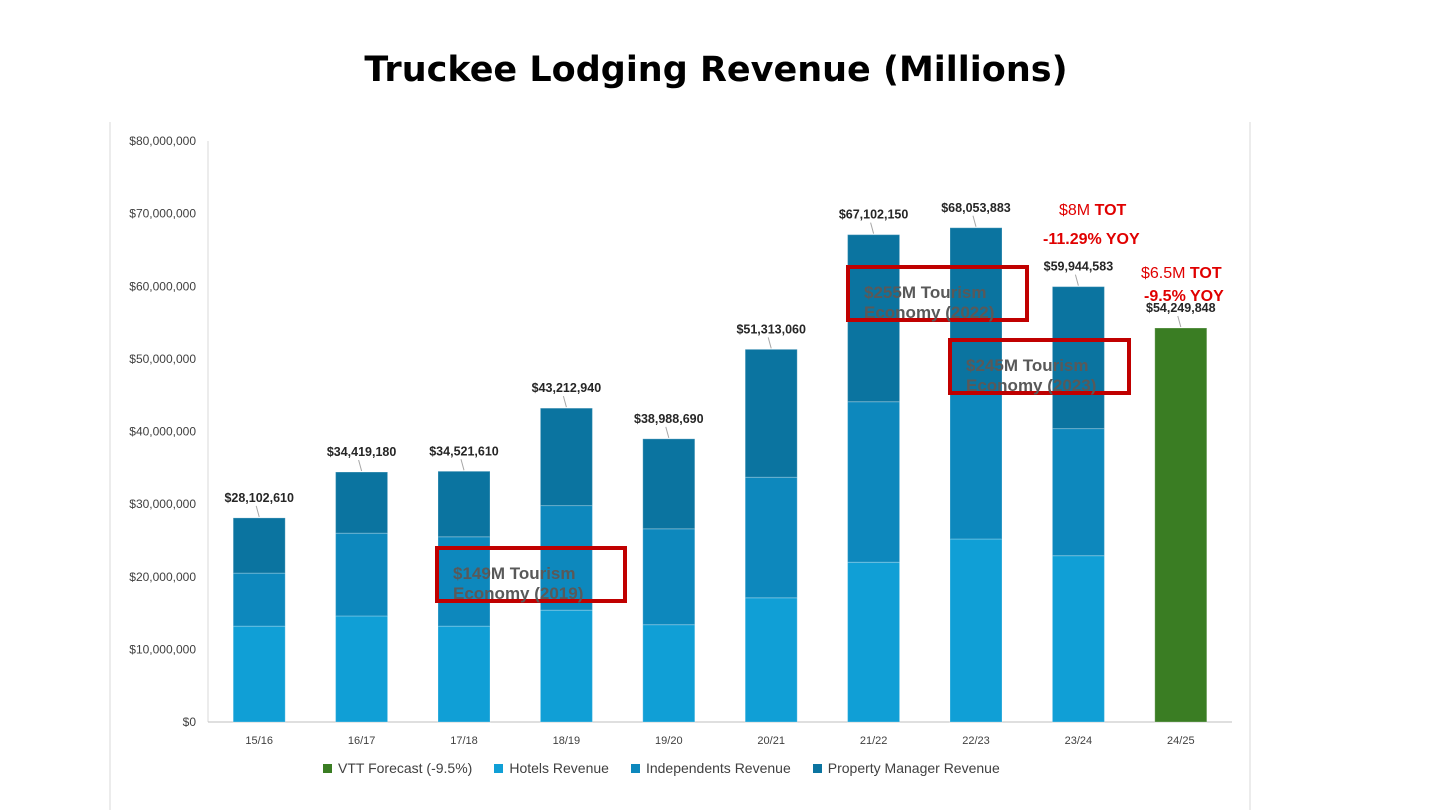  What do you see at coordinates (259, 498) in the screenshot?
I see `data-label: $28,102,610` at bounding box center [259, 498].